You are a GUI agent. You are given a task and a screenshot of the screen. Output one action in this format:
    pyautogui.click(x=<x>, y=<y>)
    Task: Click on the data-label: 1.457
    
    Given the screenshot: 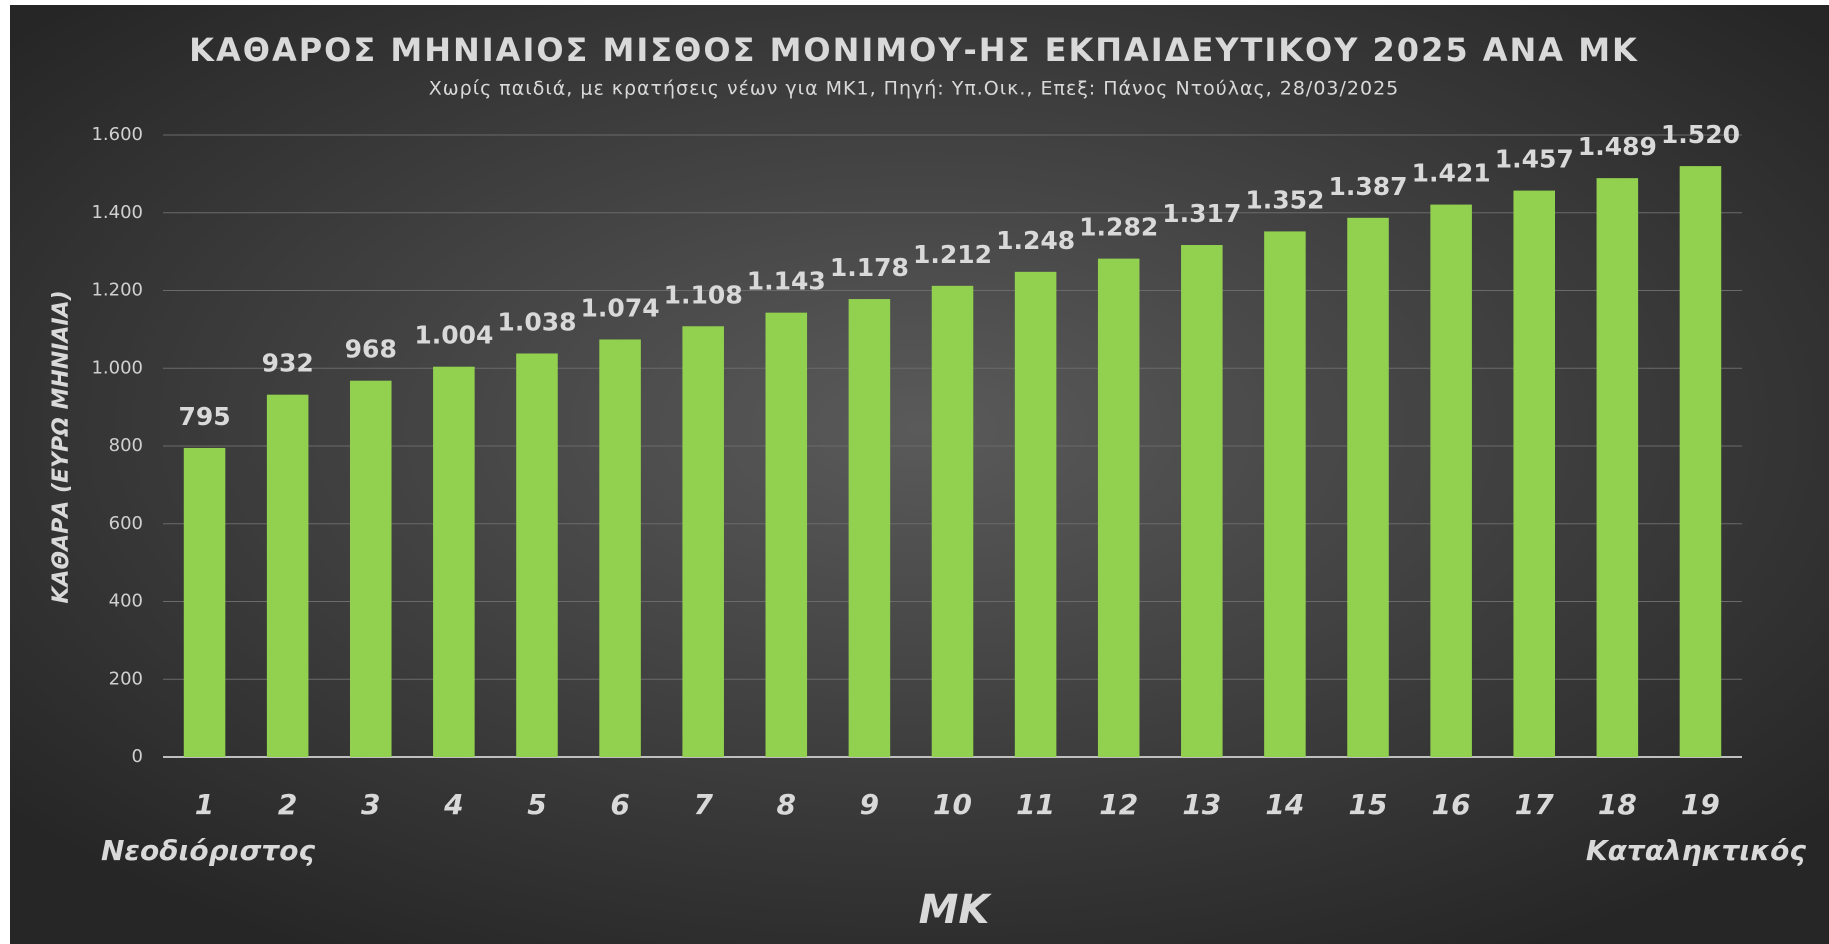 What is the action you would take?
    pyautogui.click(x=1534, y=159)
    